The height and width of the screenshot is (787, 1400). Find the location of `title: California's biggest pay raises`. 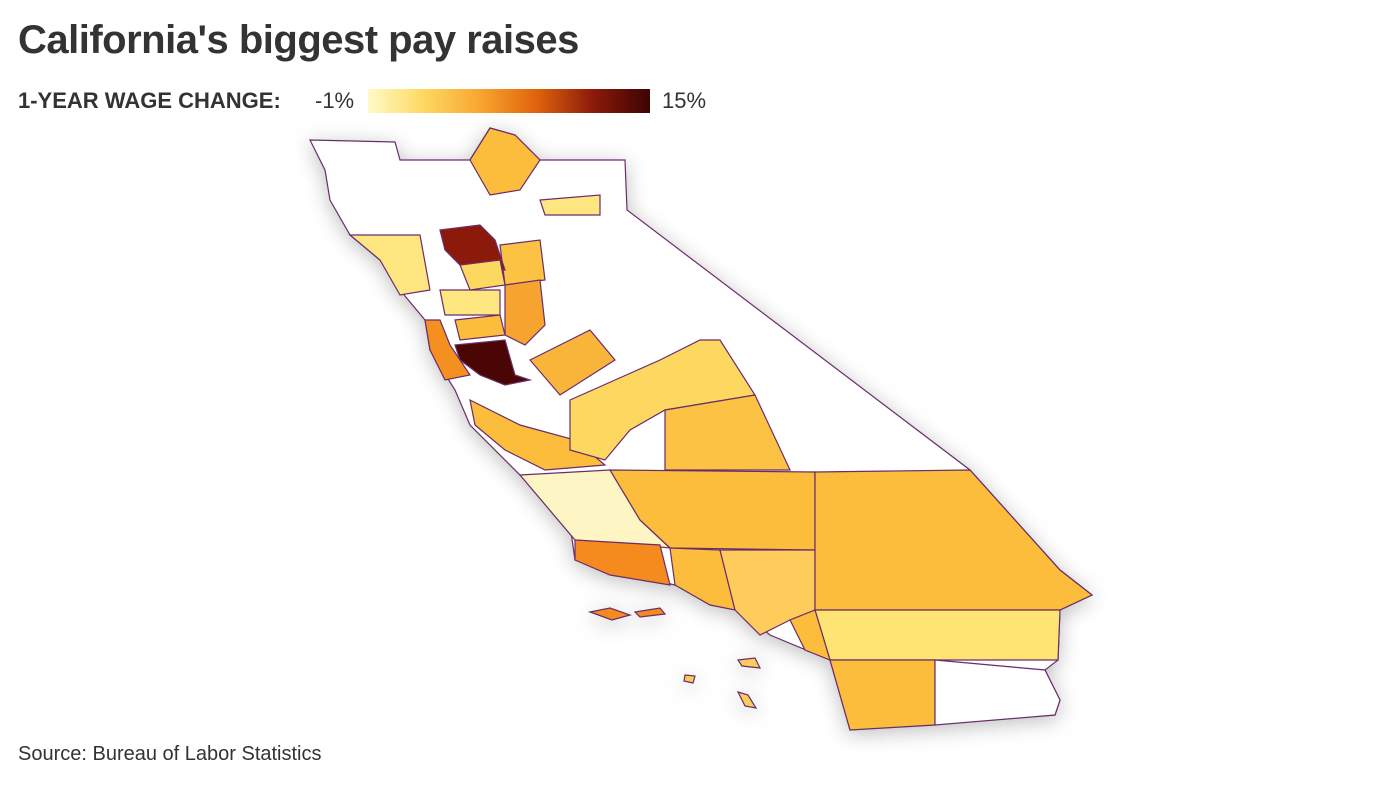

title: California's biggest pay raises is located at coordinates (298, 40).